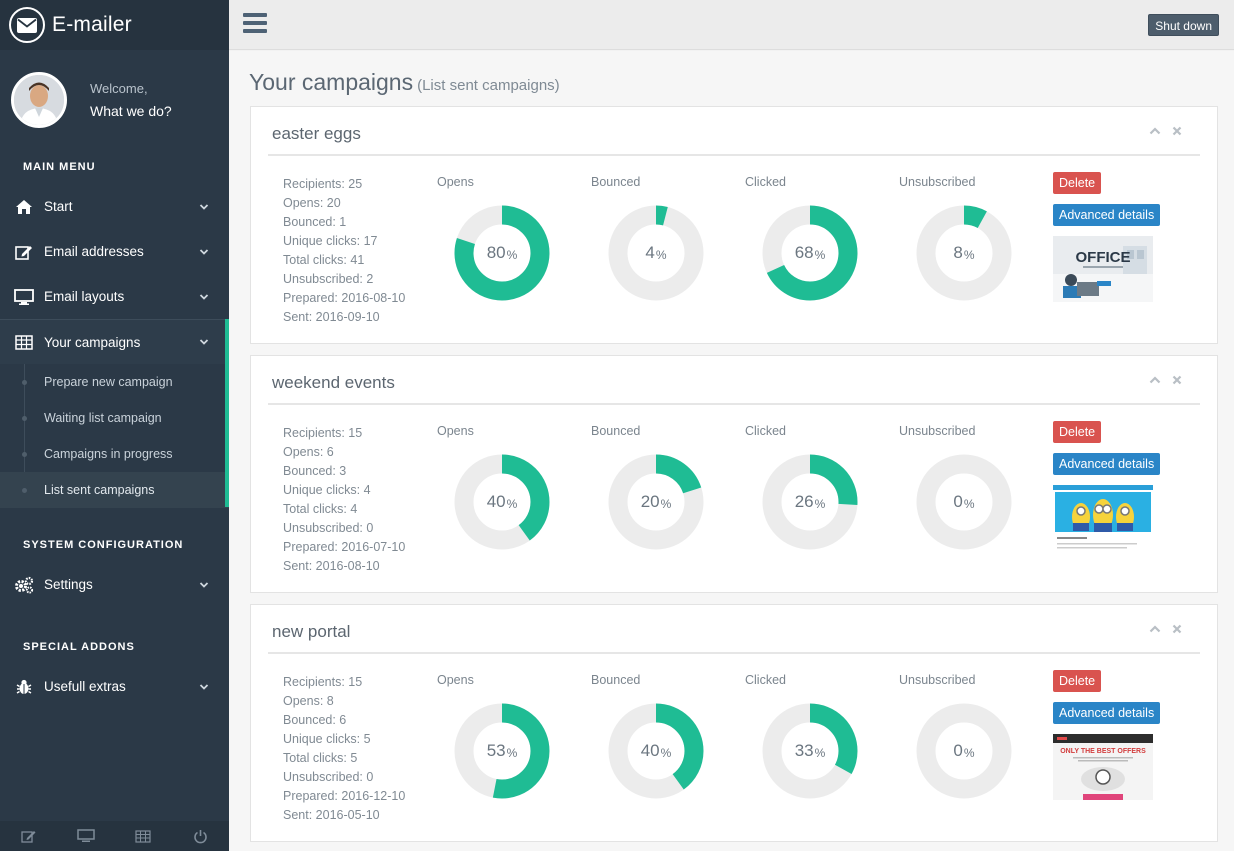 The height and width of the screenshot is (851, 1234). I want to click on page-title: Your campaigns (List sent campaigns), so click(404, 82).